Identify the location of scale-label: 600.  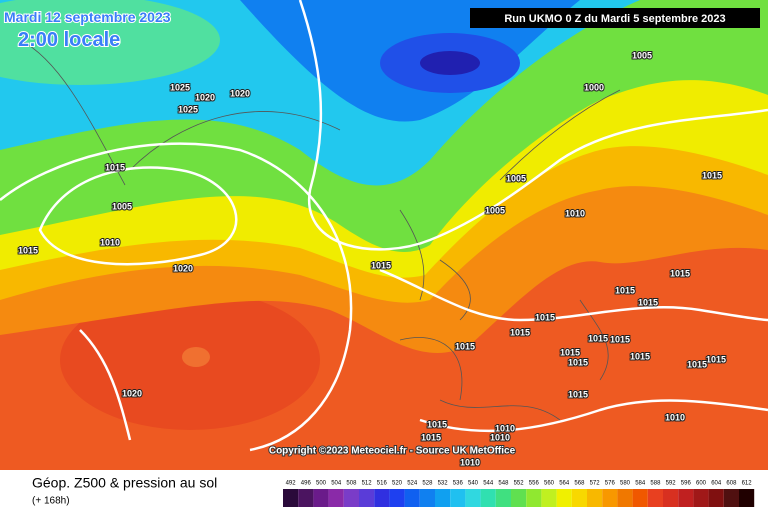
(701, 484).